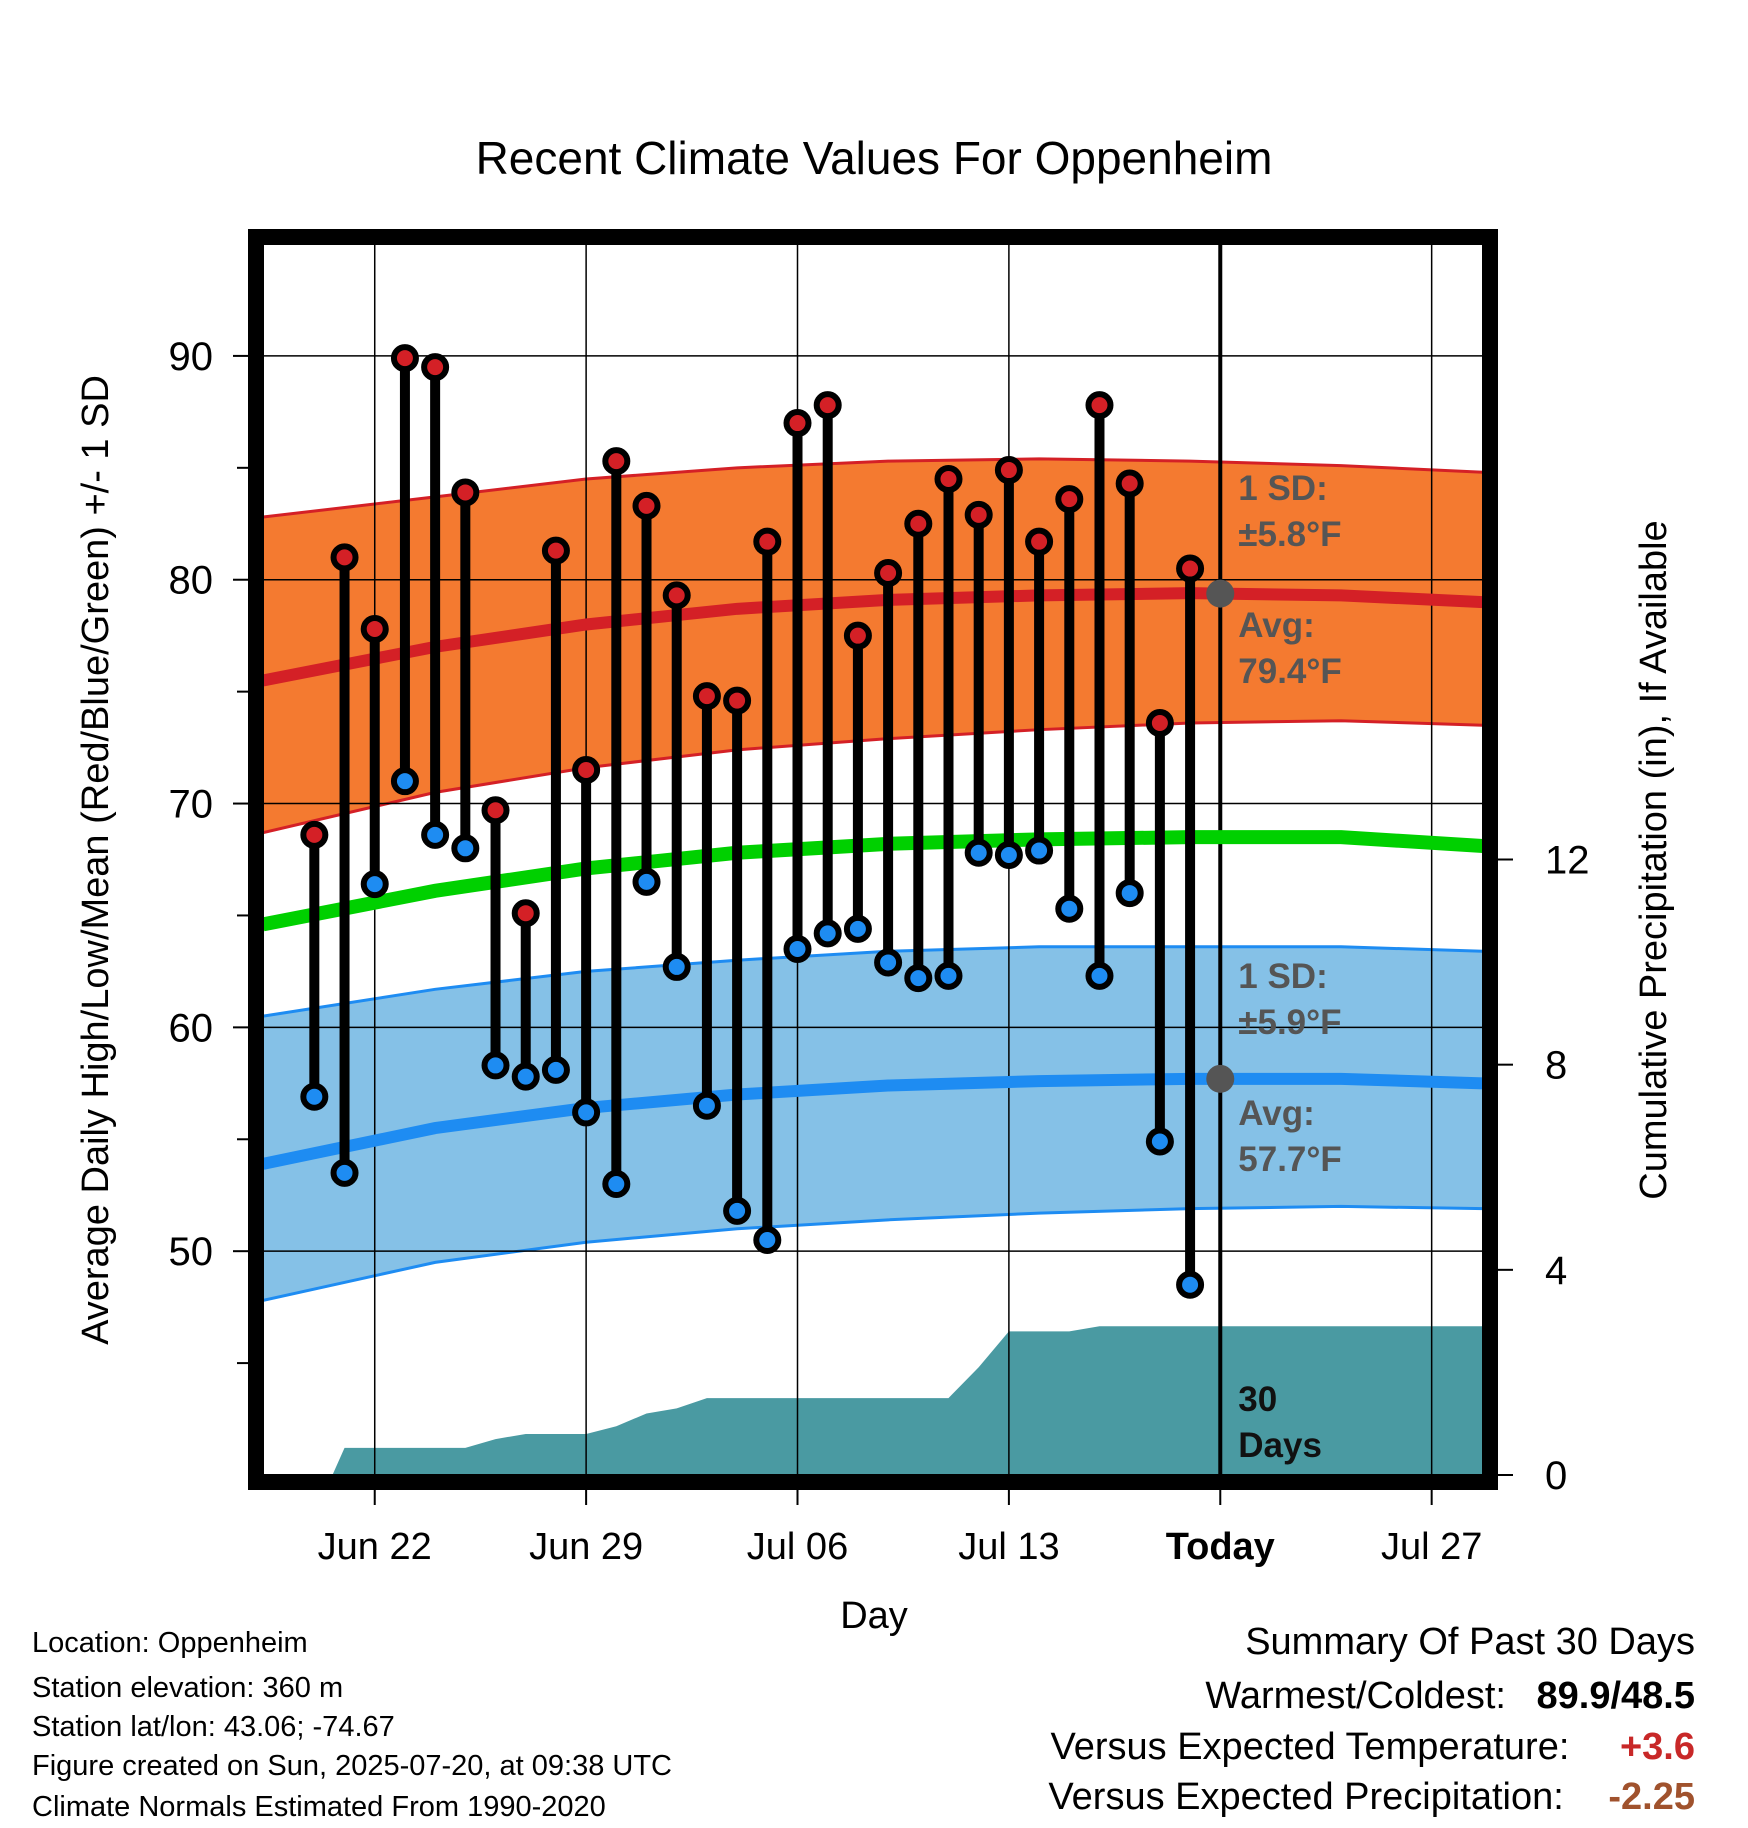  I want to click on warmest-label: Warmest/Coldest:, so click(1355, 1696).